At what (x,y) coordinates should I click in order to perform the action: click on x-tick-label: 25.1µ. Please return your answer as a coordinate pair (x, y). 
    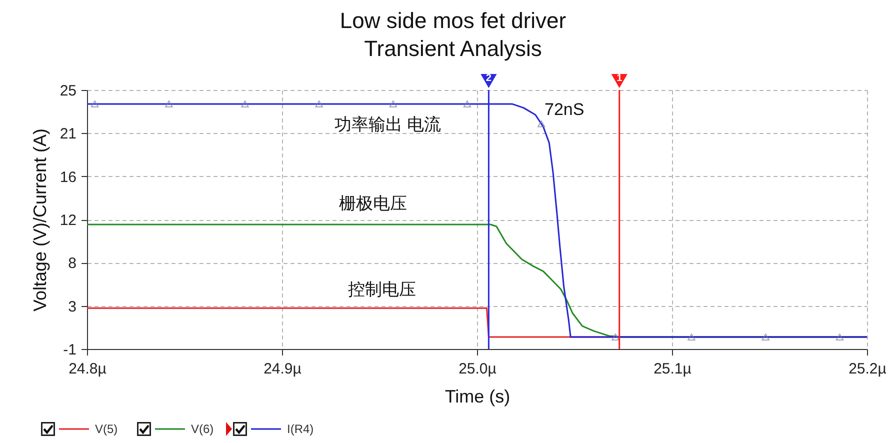
    Looking at the image, I should click on (673, 369).